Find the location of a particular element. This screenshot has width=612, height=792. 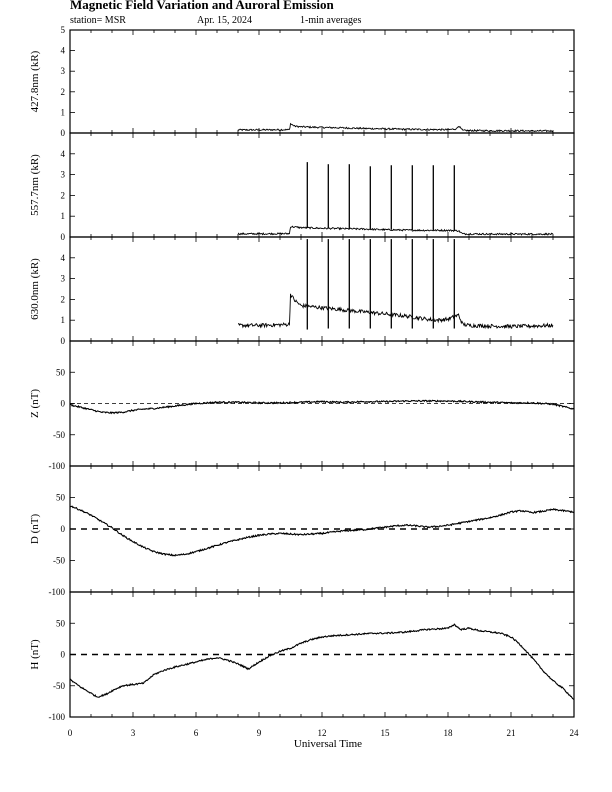

x-tick-label: 0 is located at coordinates (70, 733).